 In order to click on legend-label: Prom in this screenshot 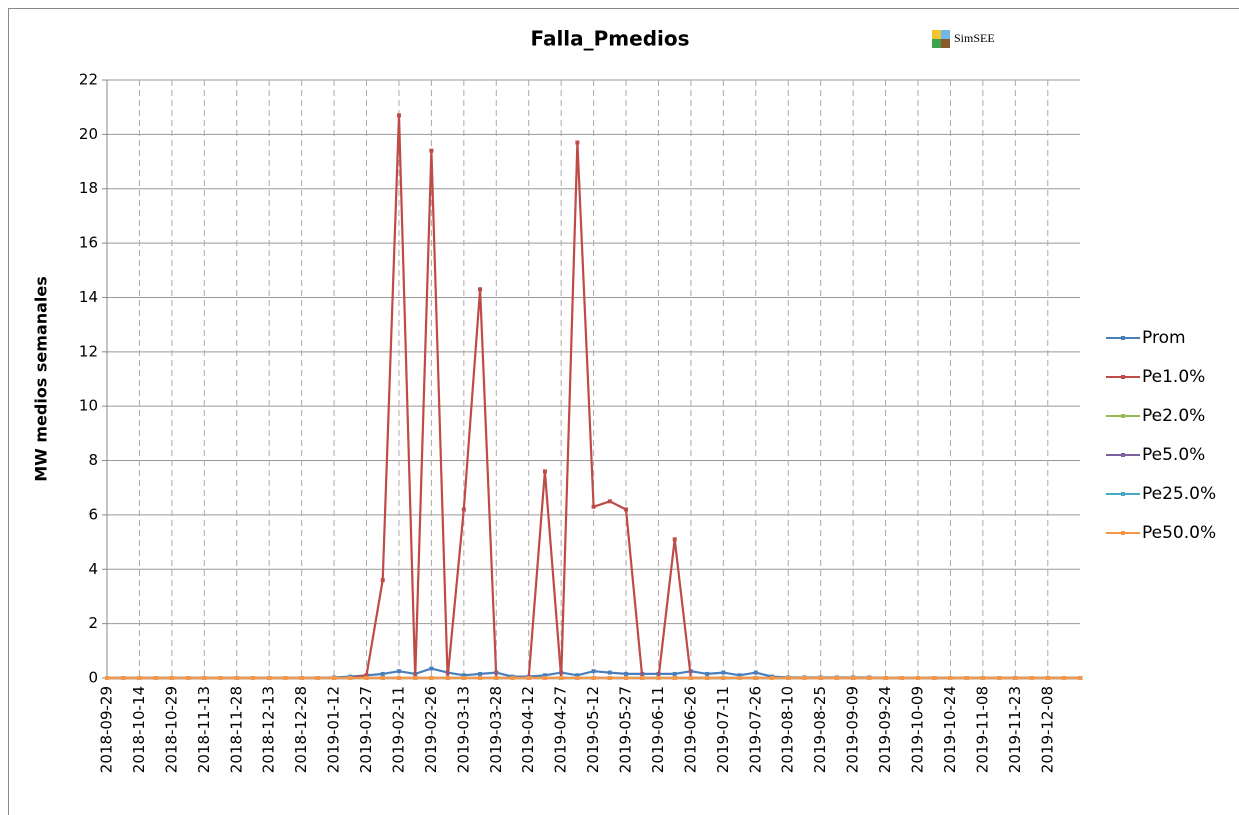, I will do `click(1164, 338)`.